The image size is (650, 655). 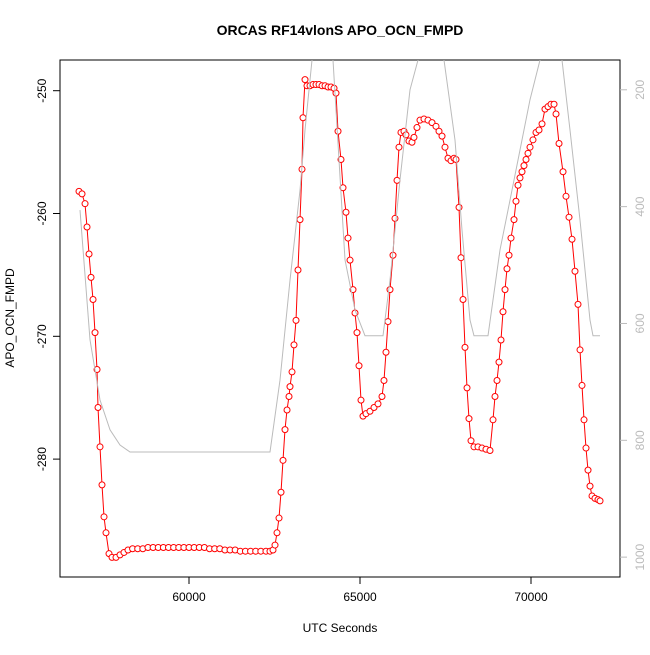 What do you see at coordinates (640, 89) in the screenshot?
I see `y2-tick-label: 200` at bounding box center [640, 89].